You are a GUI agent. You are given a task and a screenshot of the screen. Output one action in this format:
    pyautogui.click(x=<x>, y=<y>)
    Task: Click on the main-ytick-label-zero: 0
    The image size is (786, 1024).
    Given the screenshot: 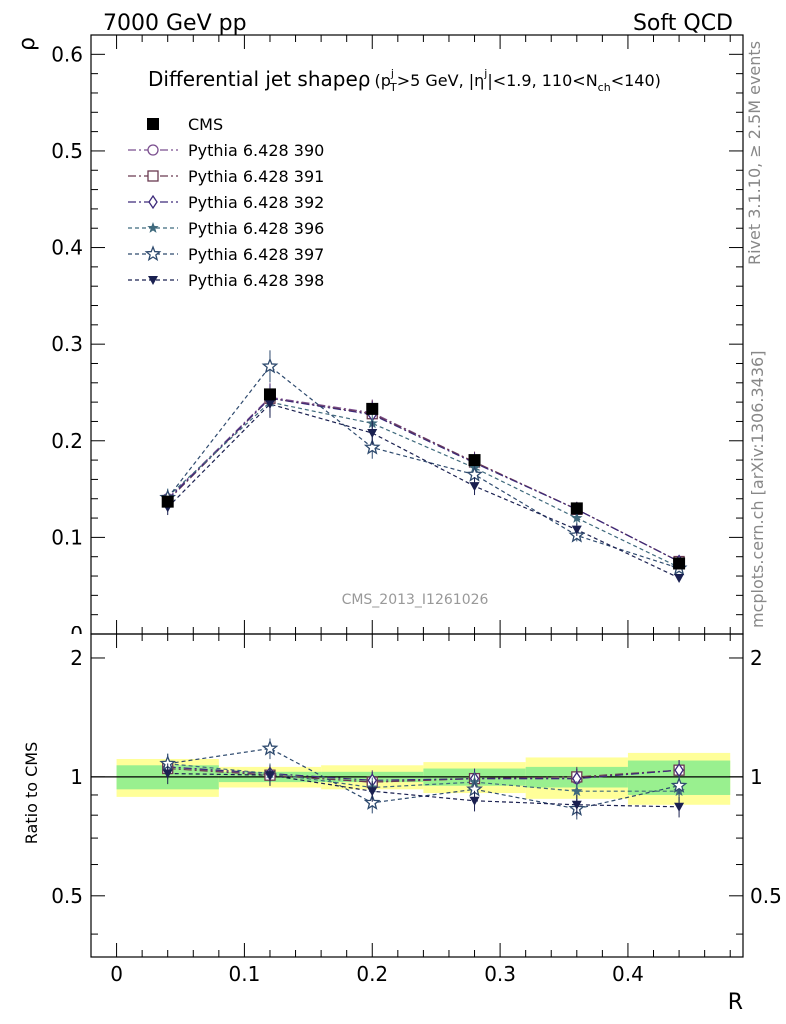 What is the action you would take?
    pyautogui.click(x=76, y=634)
    